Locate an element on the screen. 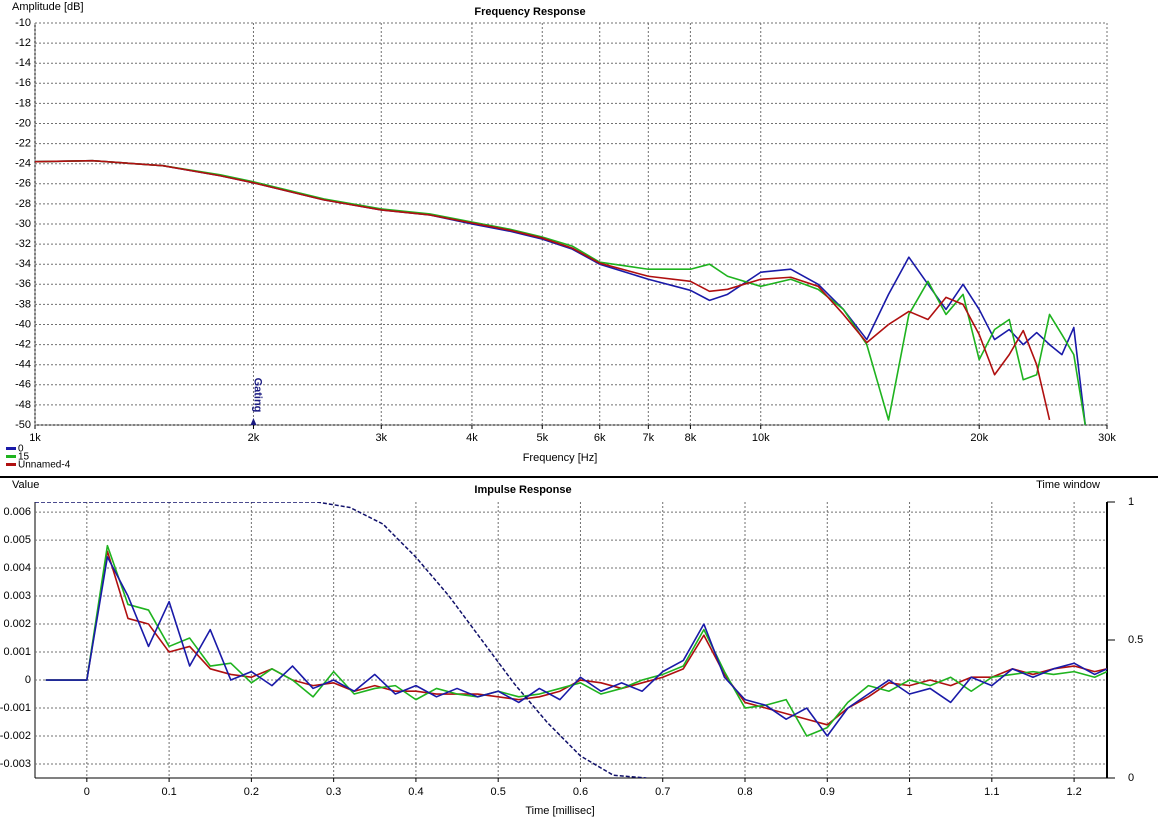  y-tick-label: 0.004 is located at coordinates (17, 568).